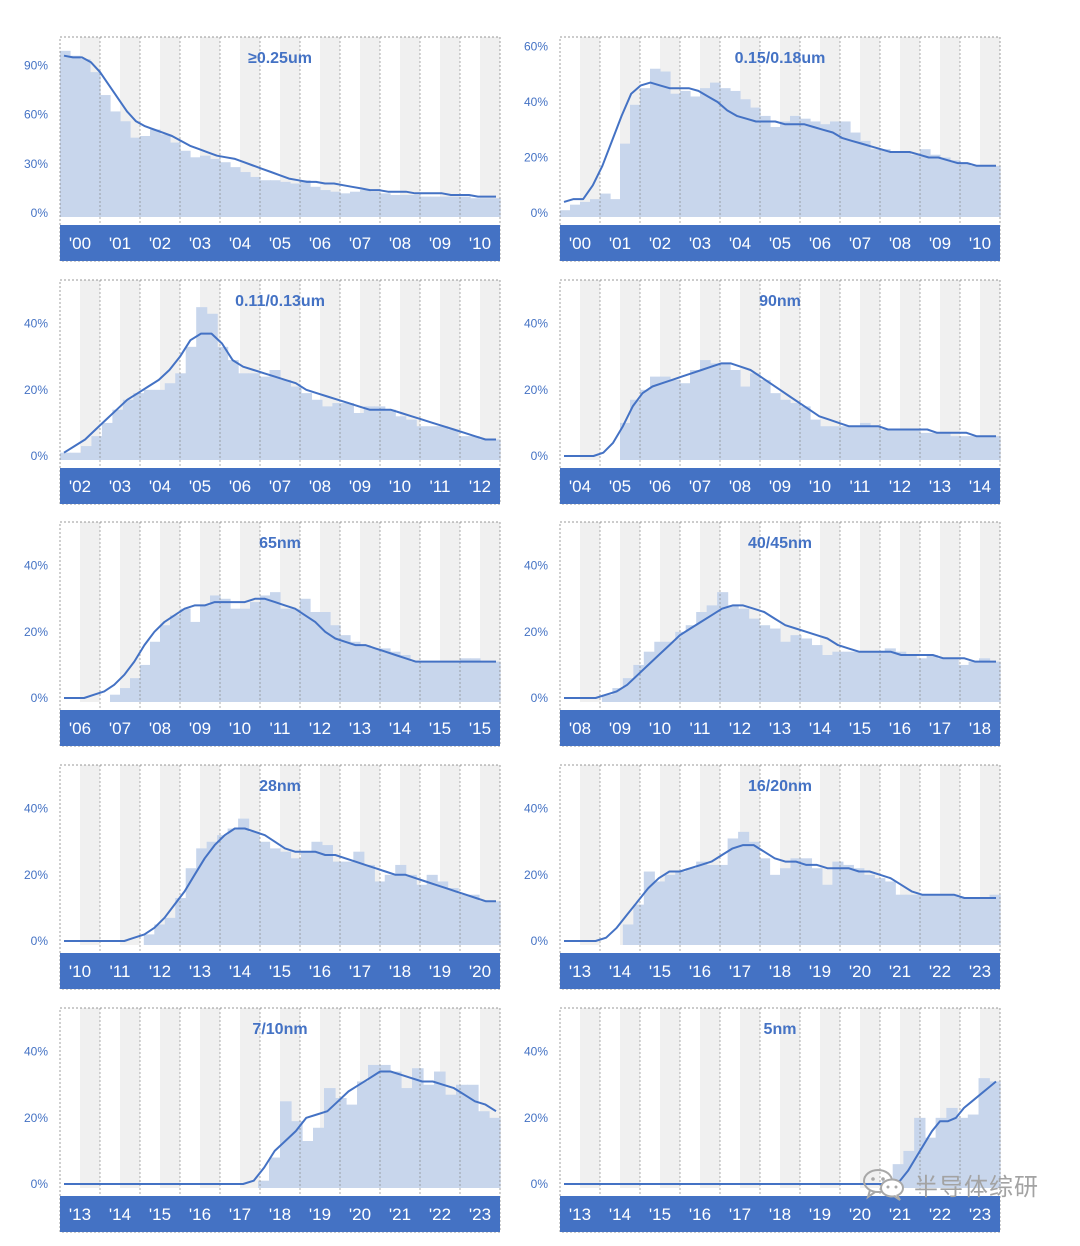  What do you see at coordinates (80, 486) in the screenshot?
I see `x-tick-label: '02` at bounding box center [80, 486].